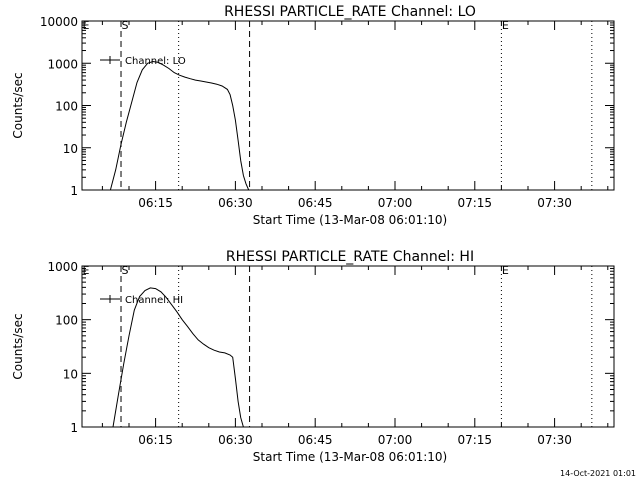  I want to click on chart-title: RHESSI PARTICLE_RATE Channel: LO, so click(350, 12).